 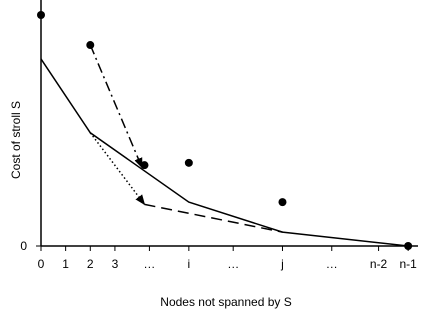 I want to click on x-tick-label: 2, so click(x=90, y=264).